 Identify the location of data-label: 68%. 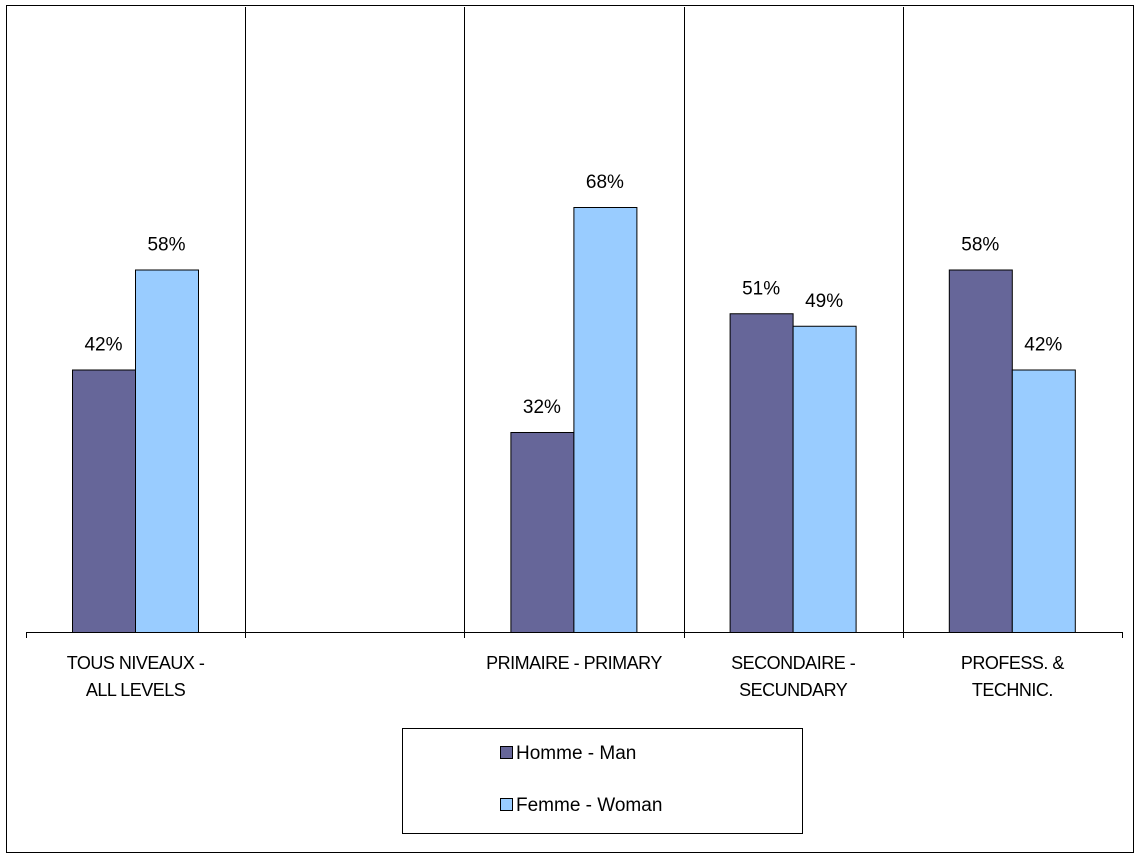
(605, 182).